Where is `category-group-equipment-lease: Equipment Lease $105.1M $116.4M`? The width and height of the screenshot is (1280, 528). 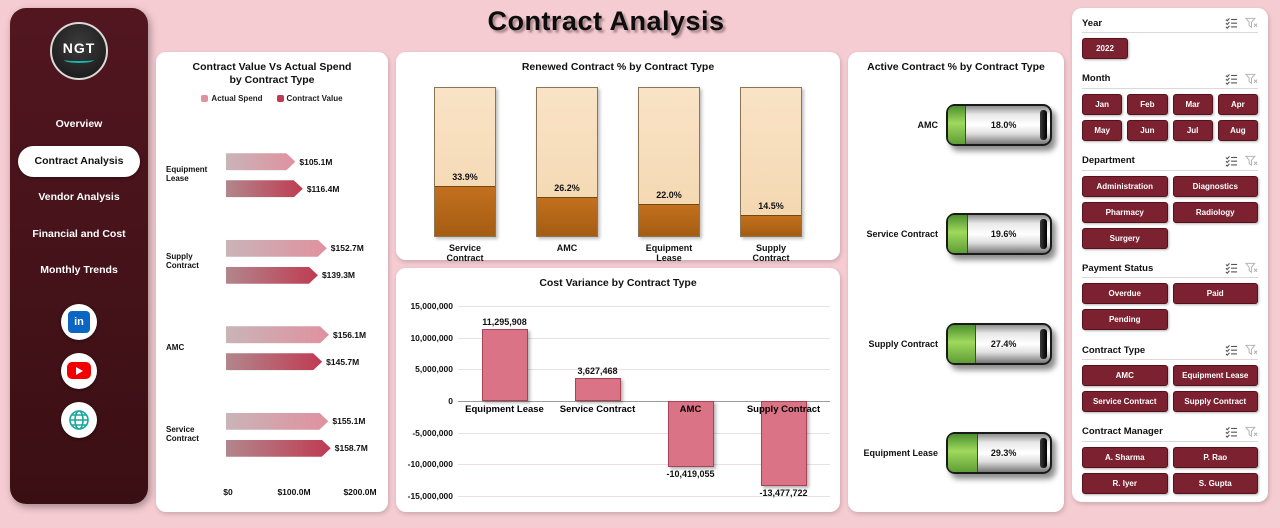
category-group-equipment-lease: Equipment Lease $105.1M $116.4M is located at coordinates (274, 175).